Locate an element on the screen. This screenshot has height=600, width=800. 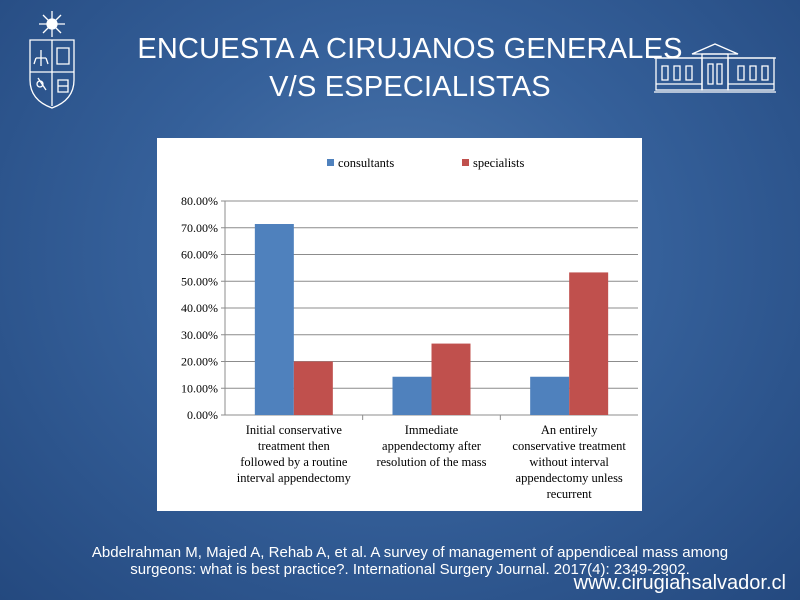
x-category-label: appendectomy unless is located at coordinates (569, 478).